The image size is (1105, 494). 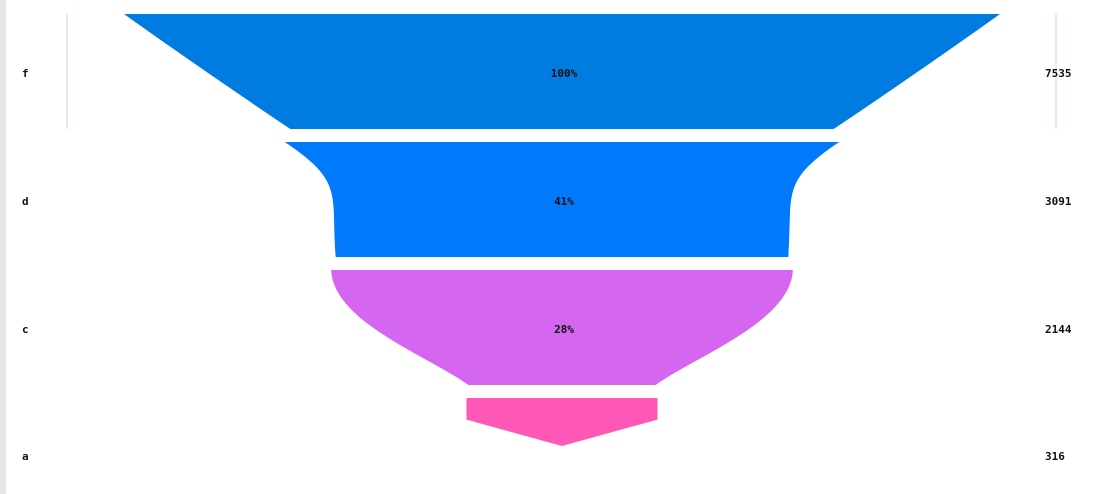 I want to click on percent-label-c: 28%, so click(x=564, y=329).